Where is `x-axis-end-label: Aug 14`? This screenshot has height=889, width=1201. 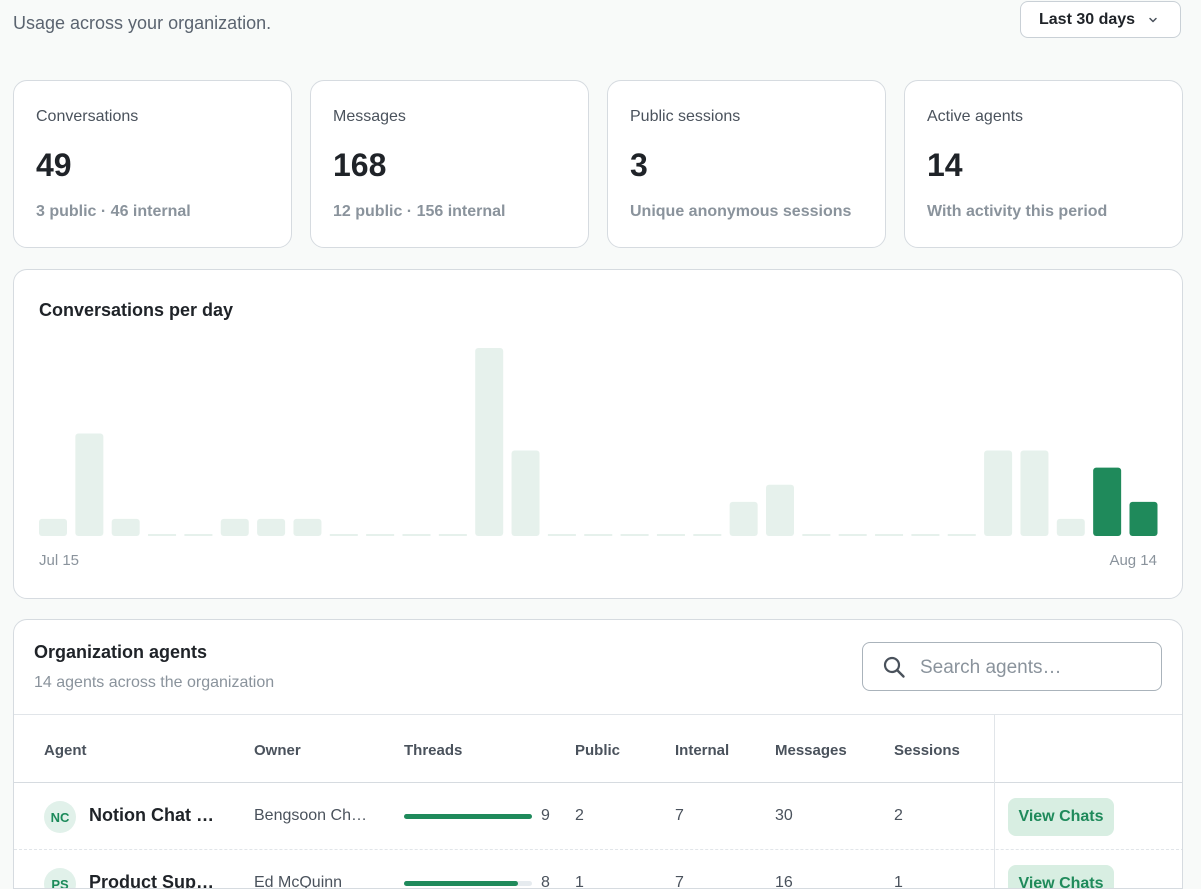
x-axis-end-label: Aug 14 is located at coordinates (1133, 560).